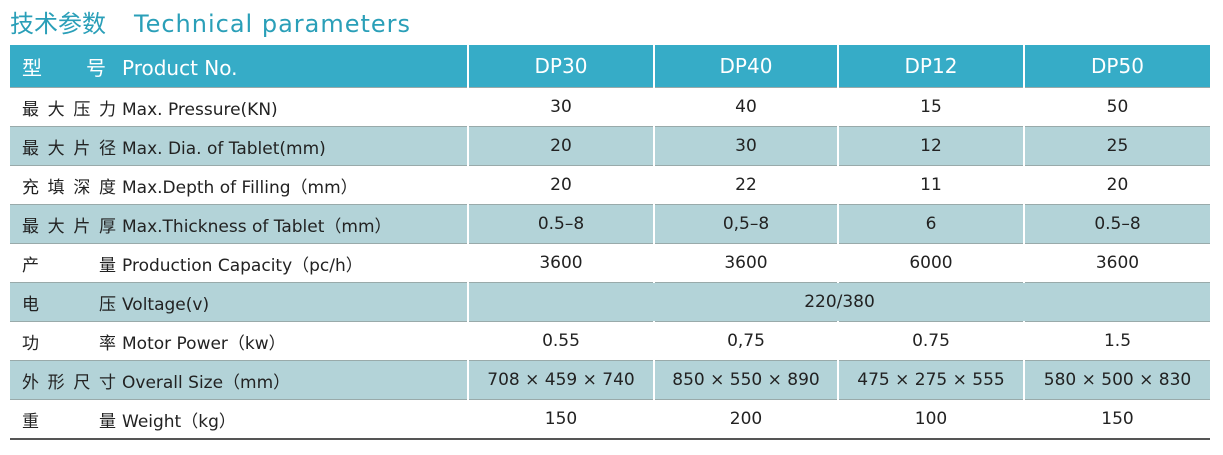 The image size is (1223, 455). What do you see at coordinates (745, 224) in the screenshot?
I see `cell-value: 0,5–8` at bounding box center [745, 224].